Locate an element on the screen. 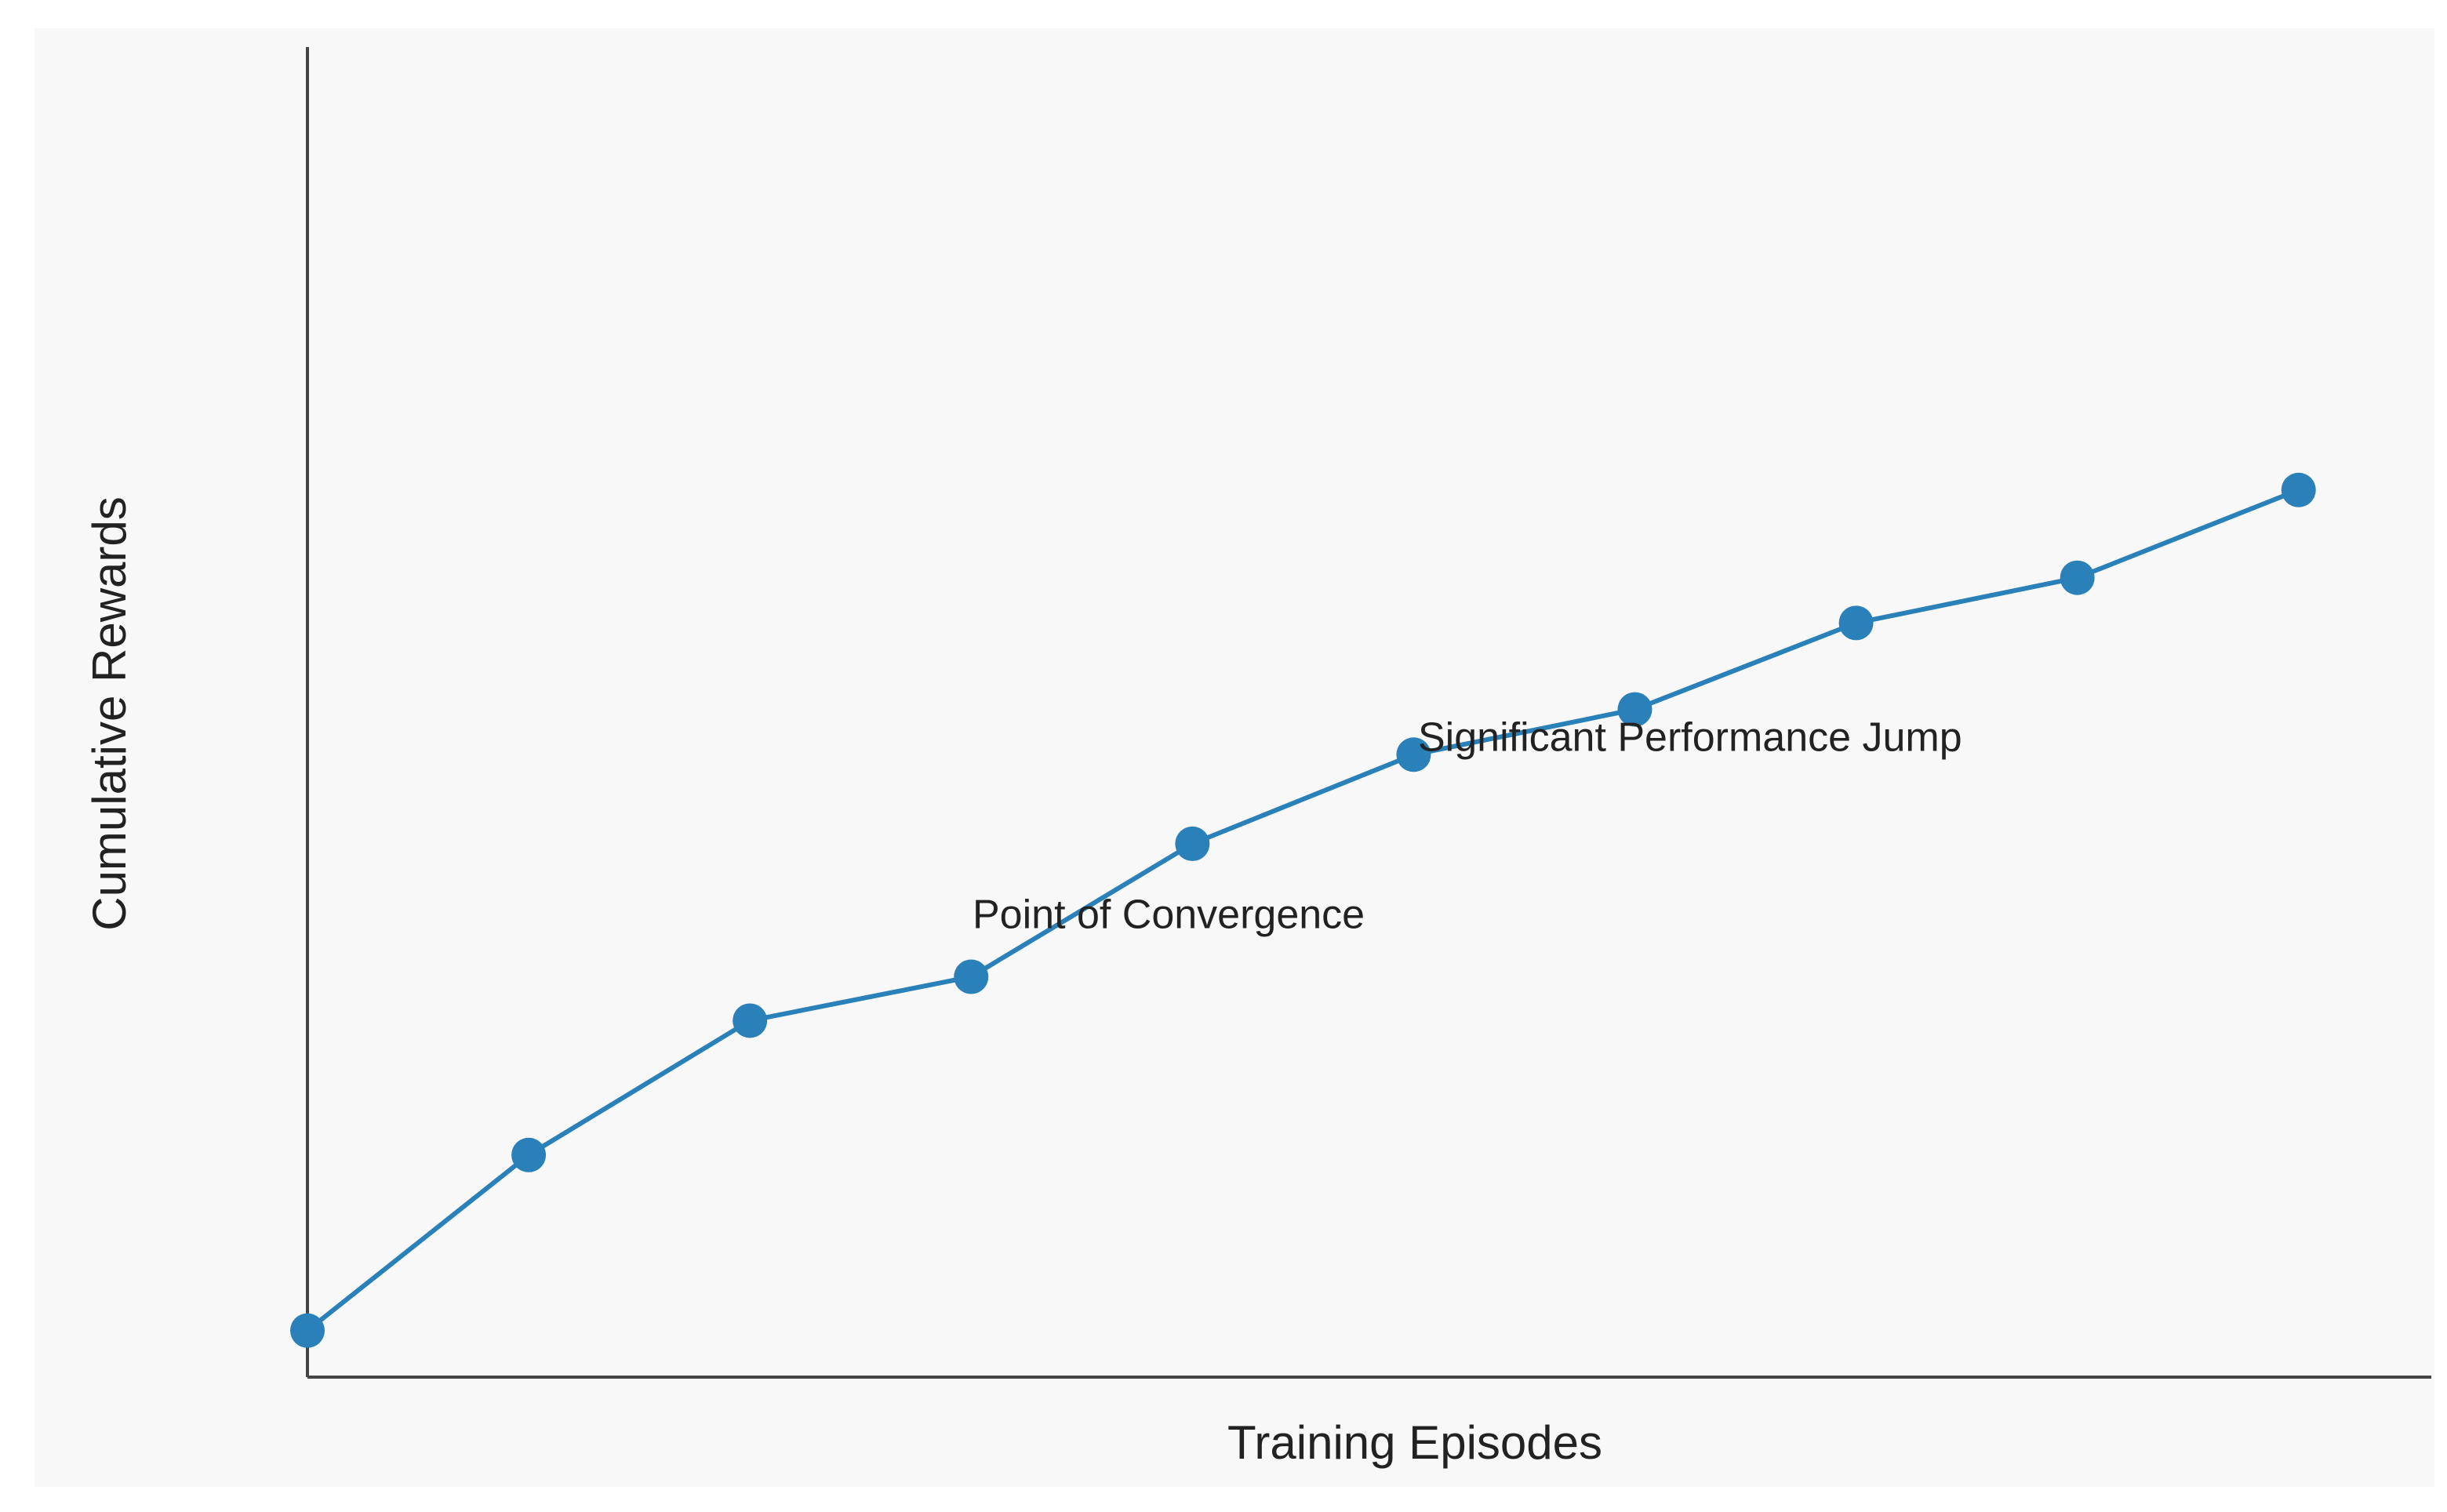 Image resolution: width=2447 pixels, height=1512 pixels. annotation: Point of Convergence is located at coordinates (1169, 915).